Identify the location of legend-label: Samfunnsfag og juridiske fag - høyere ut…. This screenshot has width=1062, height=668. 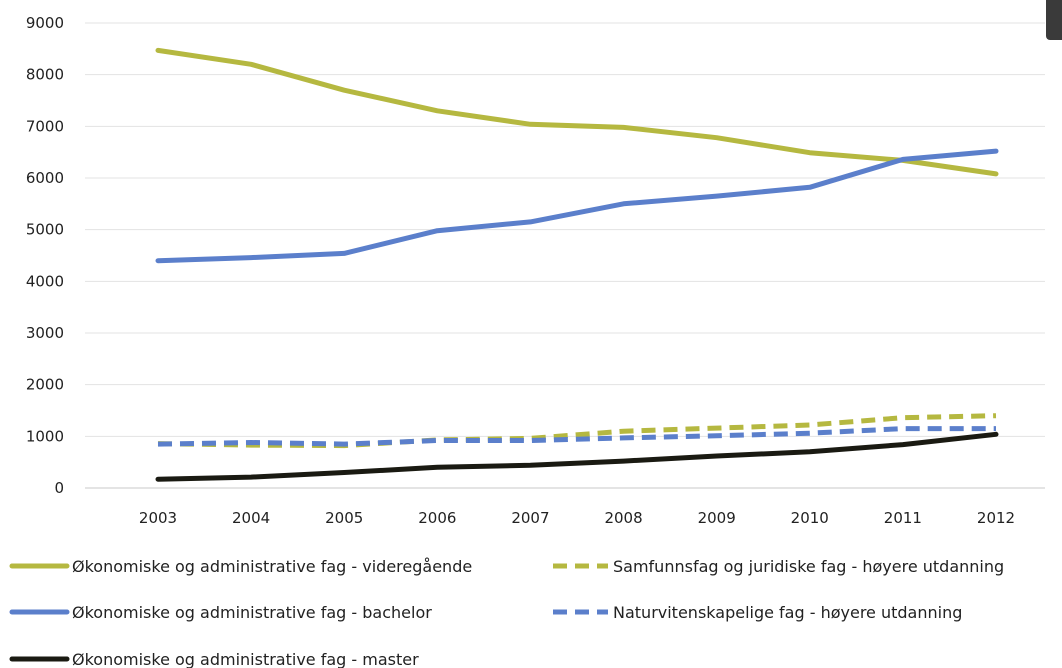
(808, 566).